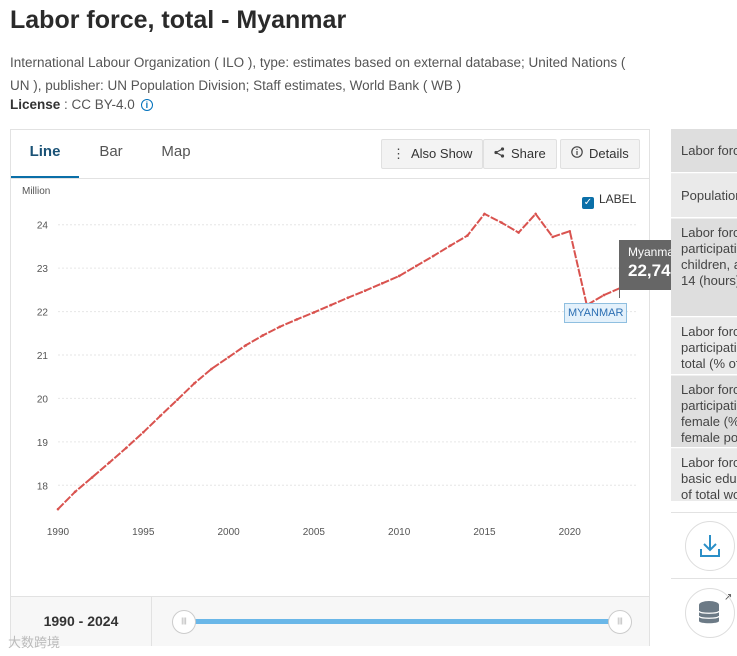  What do you see at coordinates (728, 597) in the screenshot?
I see `external-link-icon: ↗` at bounding box center [728, 597].